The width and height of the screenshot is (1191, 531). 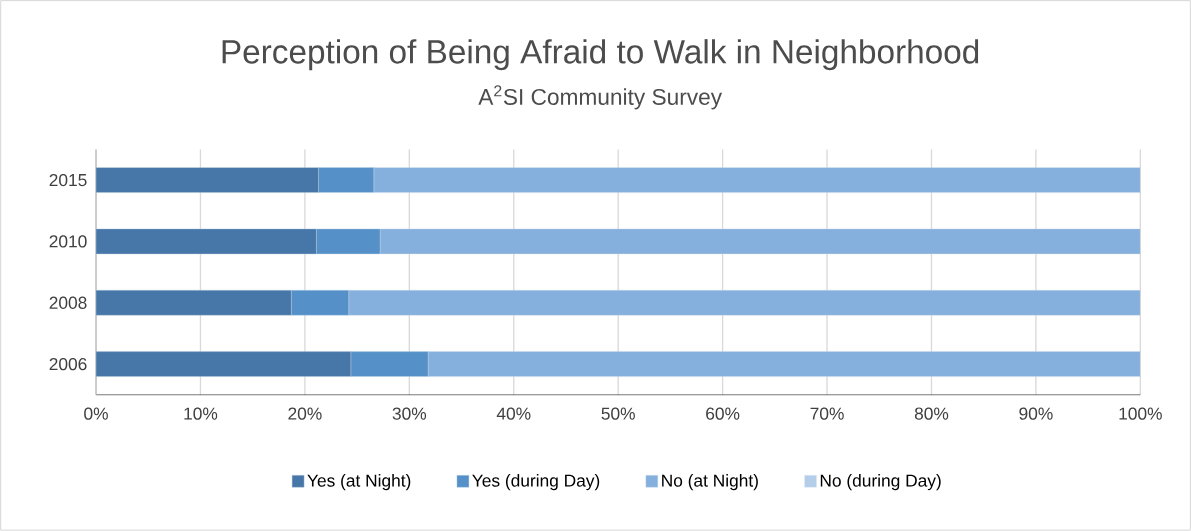 What do you see at coordinates (68, 180) in the screenshot?
I see `y-tick-label: 2015` at bounding box center [68, 180].